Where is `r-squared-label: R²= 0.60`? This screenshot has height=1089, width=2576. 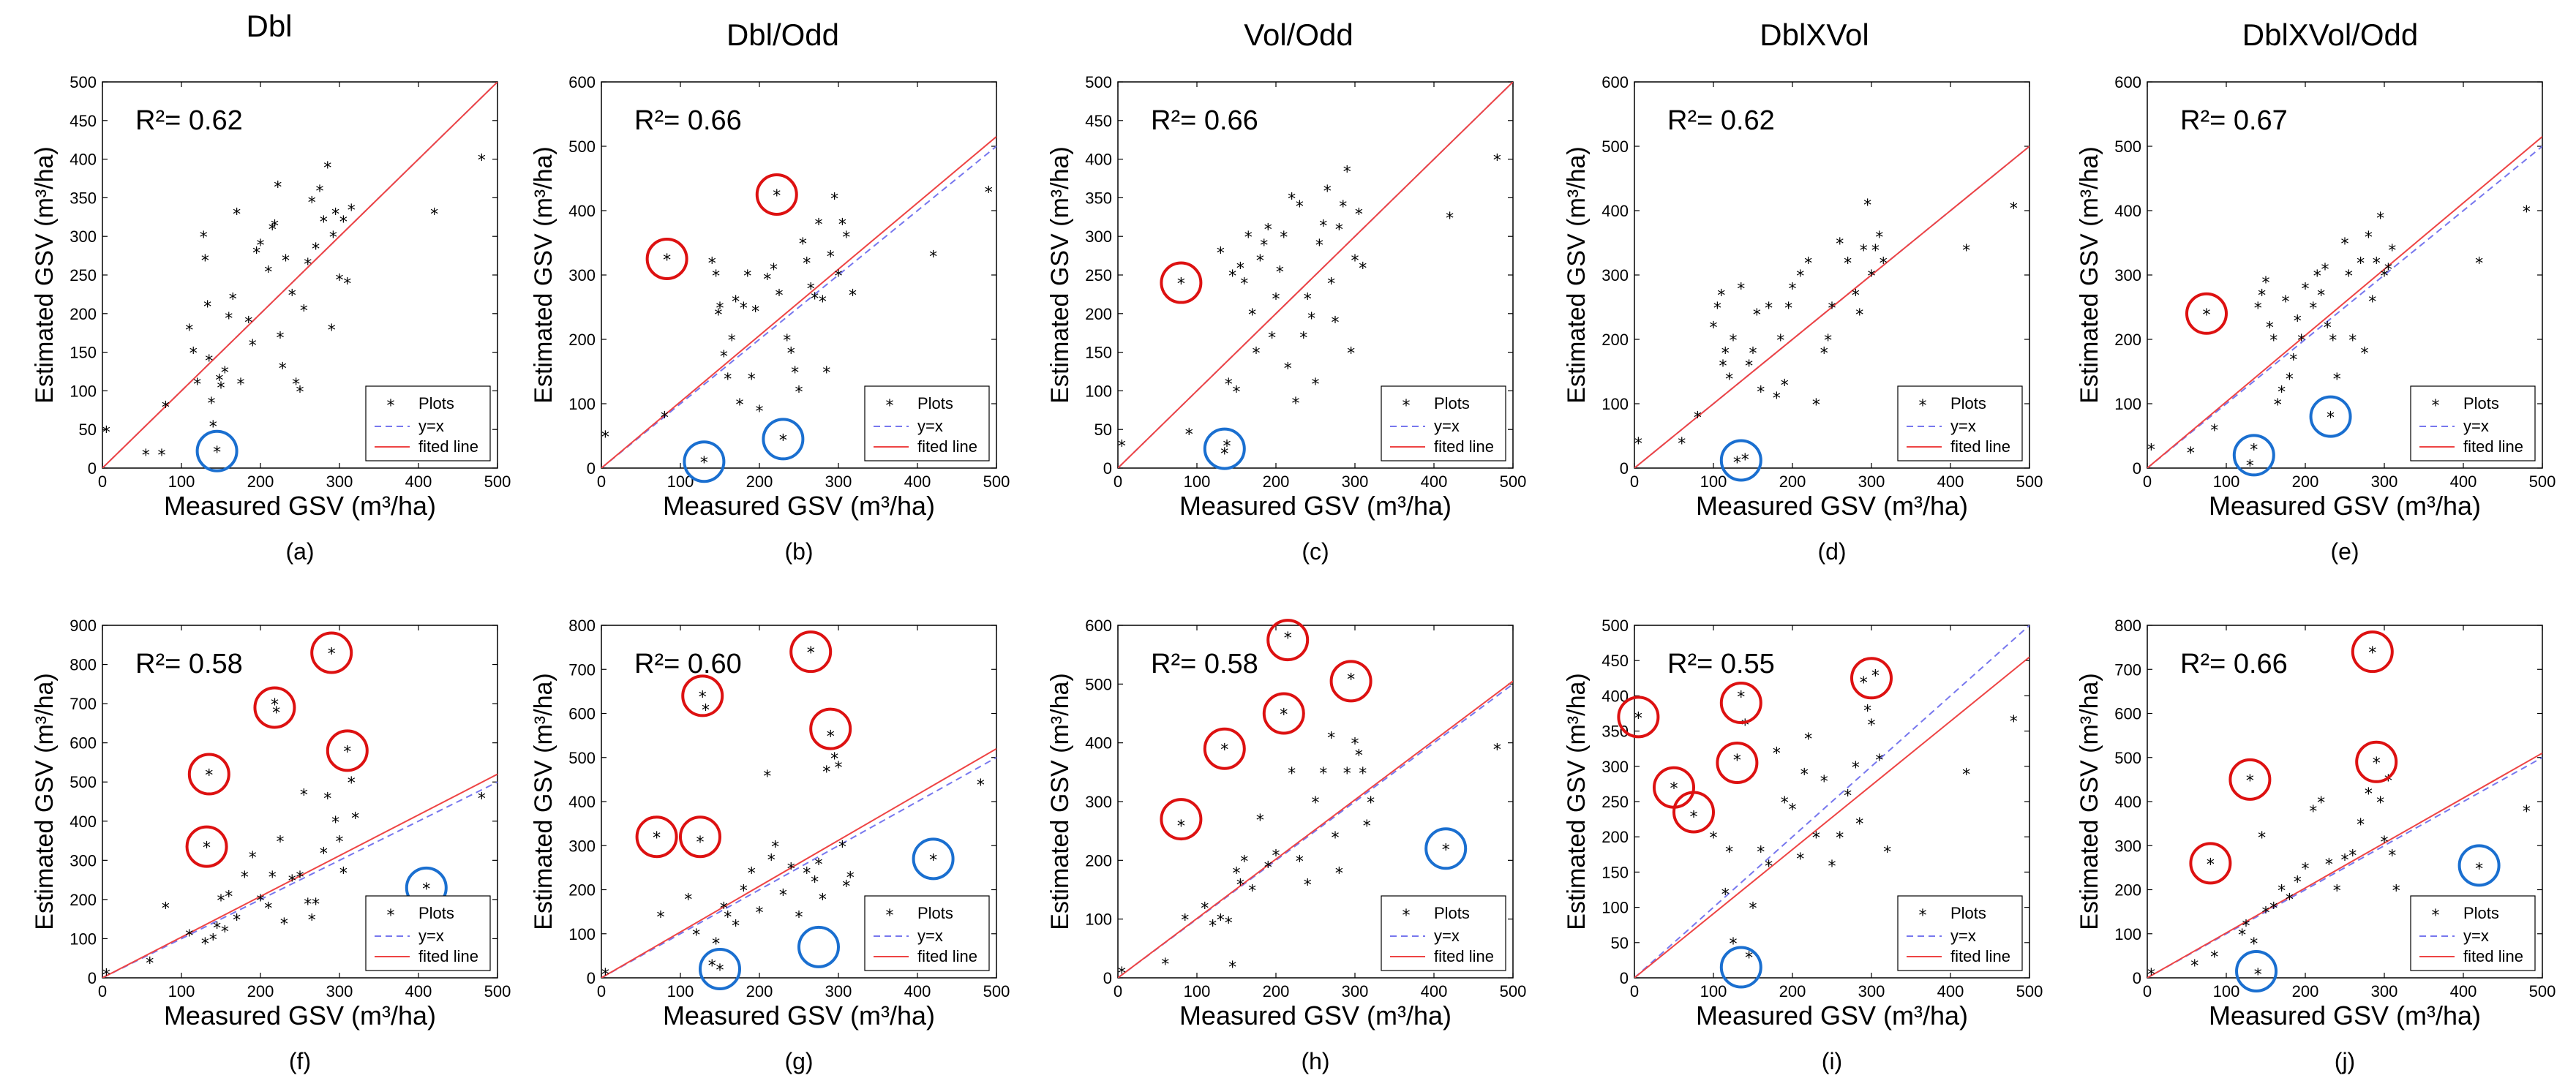 r-squared-label: R²= 0.60 is located at coordinates (688, 664).